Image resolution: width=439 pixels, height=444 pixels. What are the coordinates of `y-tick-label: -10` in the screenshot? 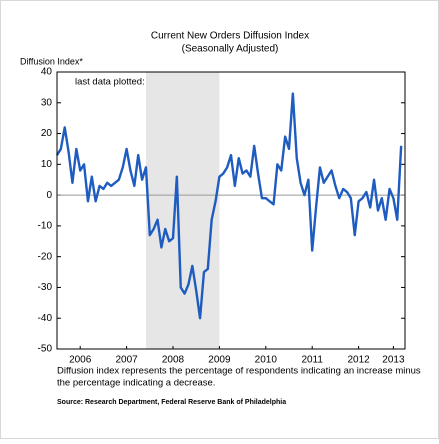 It's located at (45, 226).